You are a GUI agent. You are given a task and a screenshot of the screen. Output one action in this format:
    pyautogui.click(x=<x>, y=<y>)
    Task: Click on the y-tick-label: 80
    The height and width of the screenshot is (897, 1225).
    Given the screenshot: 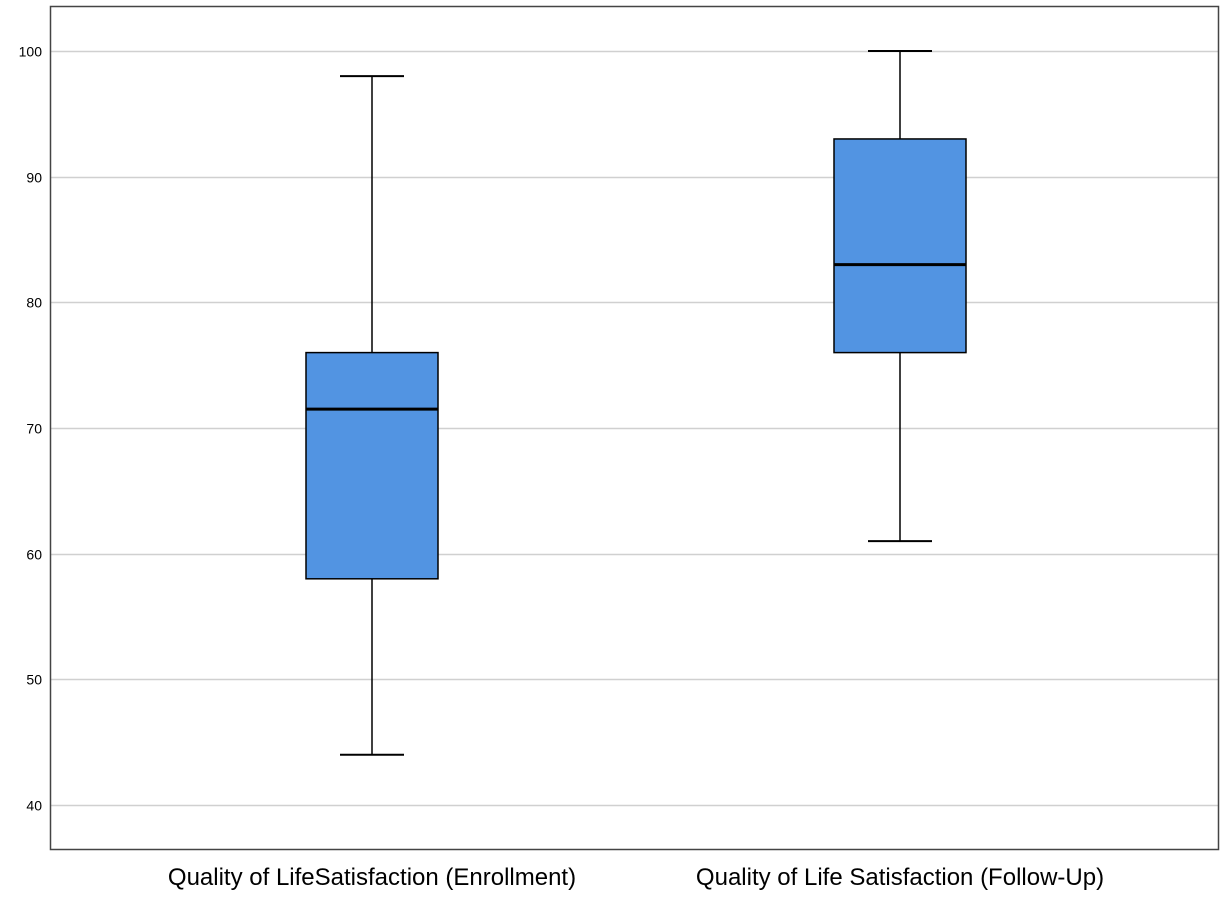 What is the action you would take?
    pyautogui.click(x=34, y=303)
    